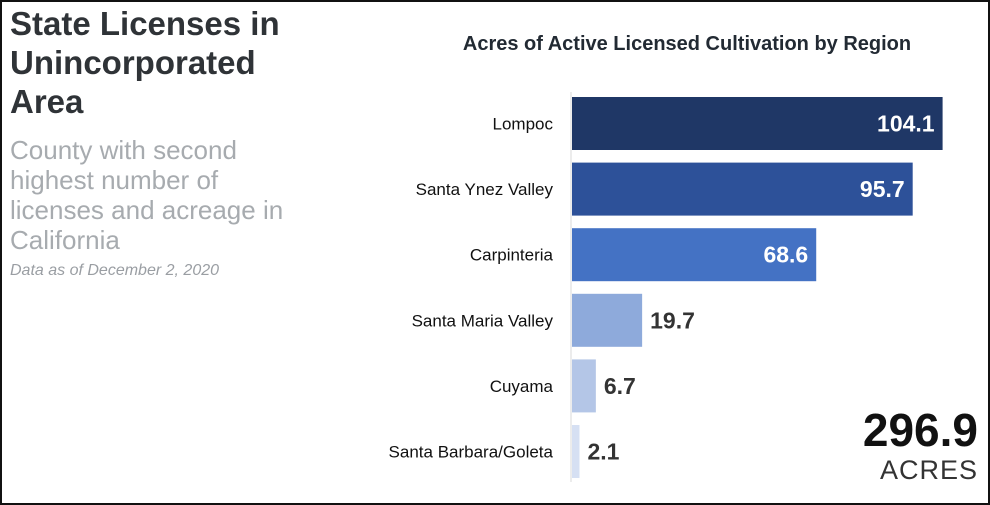 The height and width of the screenshot is (505, 990). What do you see at coordinates (584, 386) in the screenshot?
I see `bar-cuyama` at bounding box center [584, 386].